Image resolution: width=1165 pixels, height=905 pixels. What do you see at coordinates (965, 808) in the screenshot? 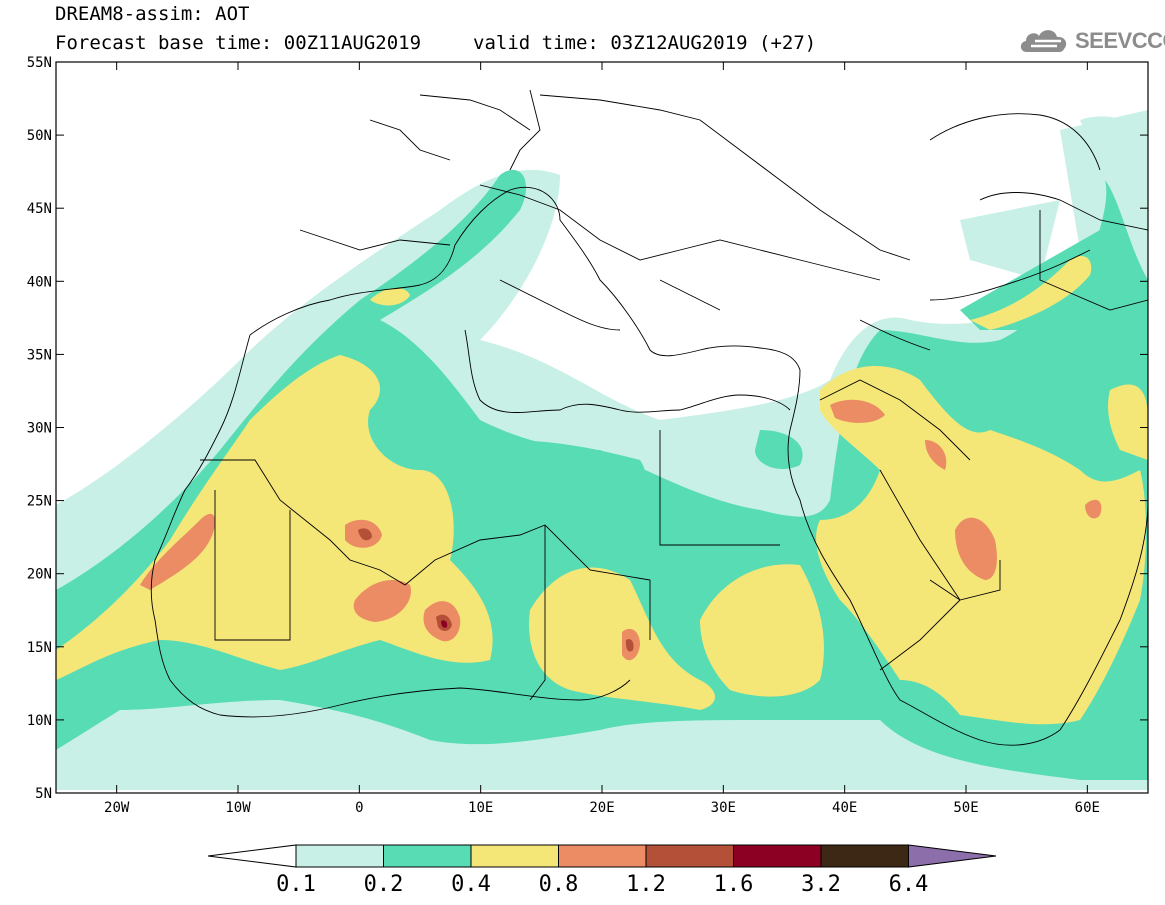
I see `lon-tick-label: 50E` at bounding box center [965, 808].